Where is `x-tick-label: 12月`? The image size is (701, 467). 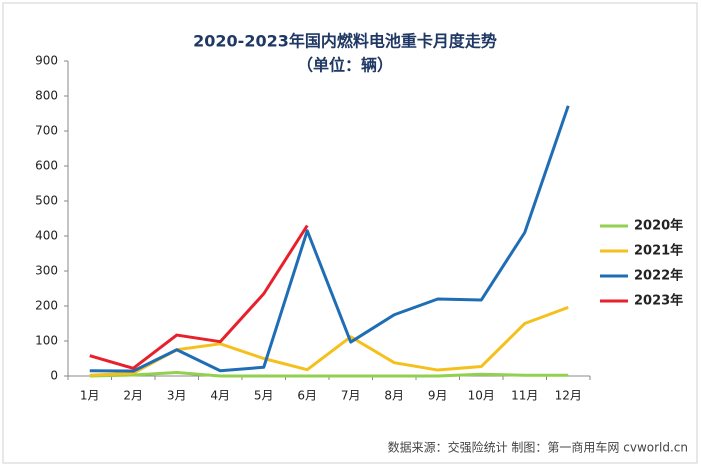 x-tick-label: 12月 is located at coordinates (568, 396).